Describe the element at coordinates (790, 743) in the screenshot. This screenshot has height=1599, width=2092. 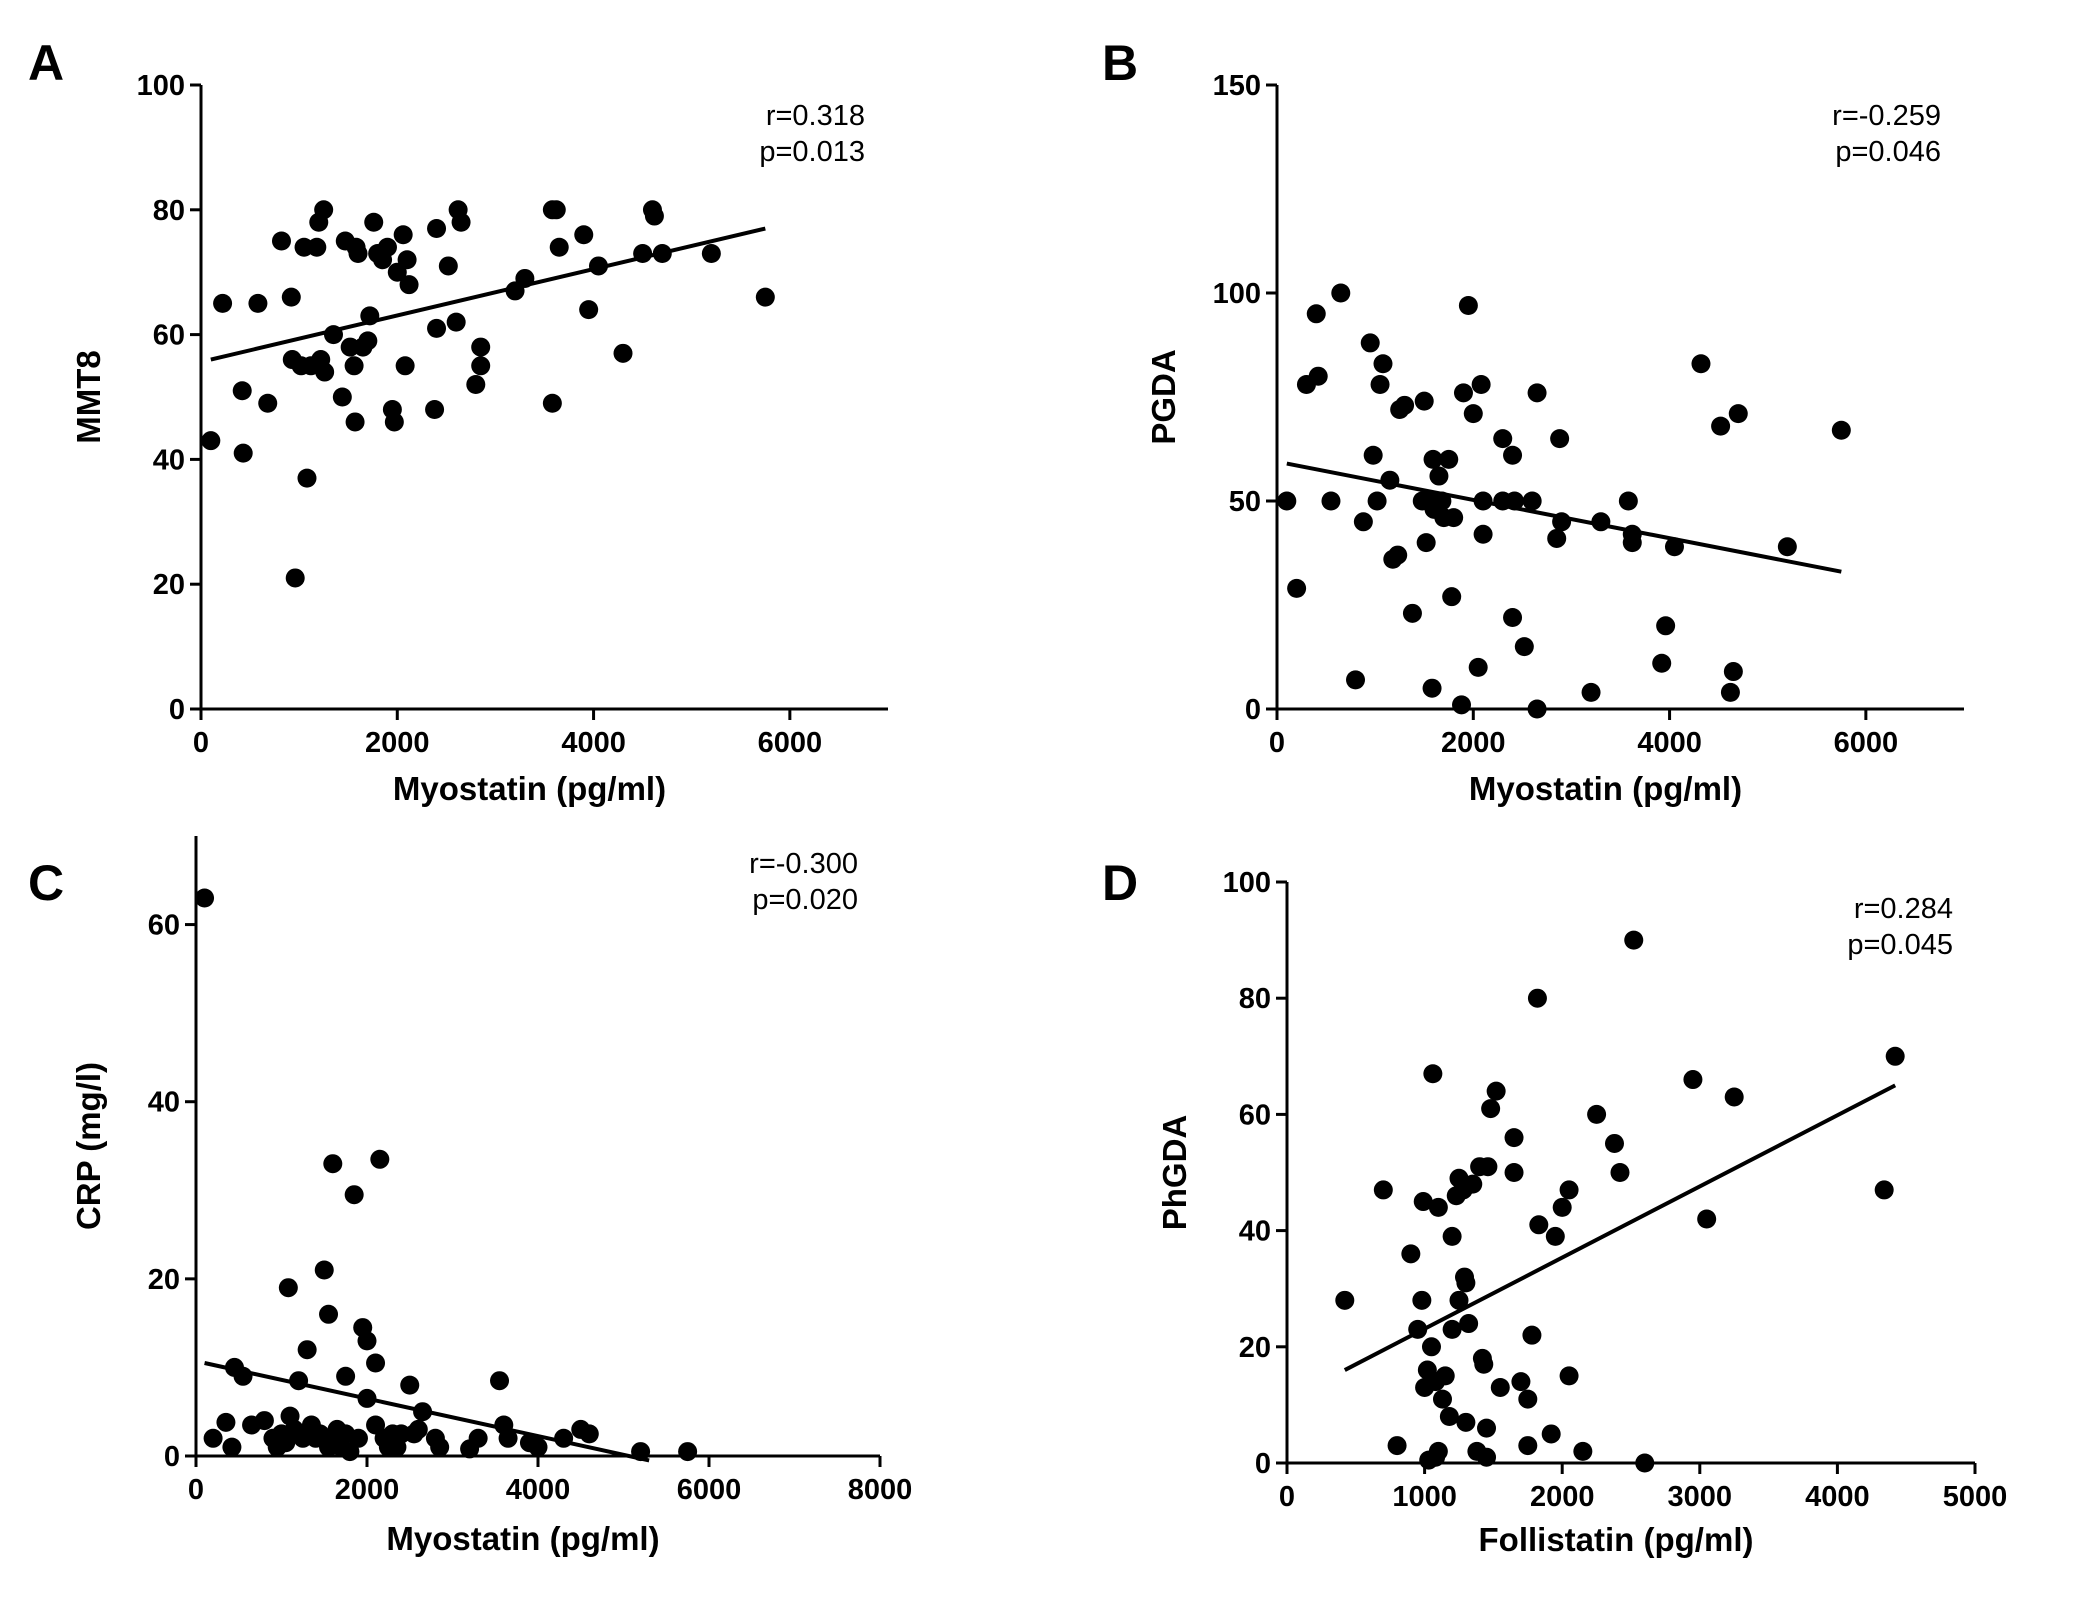
I see `panel-a-x-tick-label: 6000` at that location.